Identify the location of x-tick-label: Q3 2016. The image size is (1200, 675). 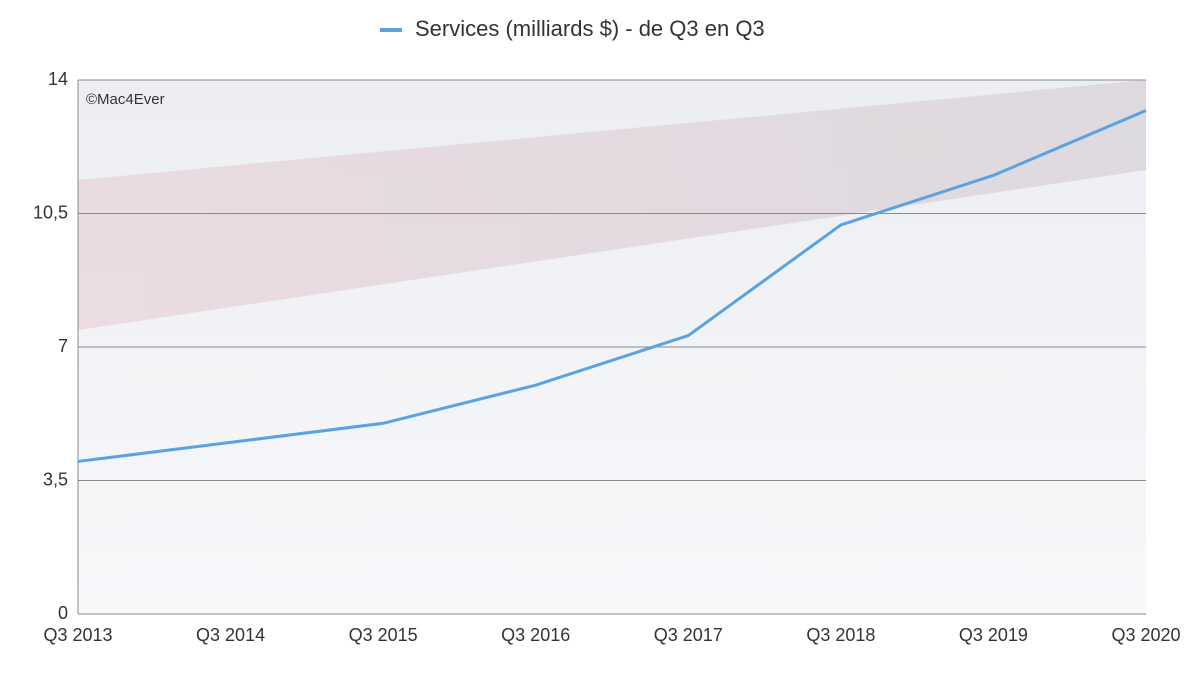
(535, 635).